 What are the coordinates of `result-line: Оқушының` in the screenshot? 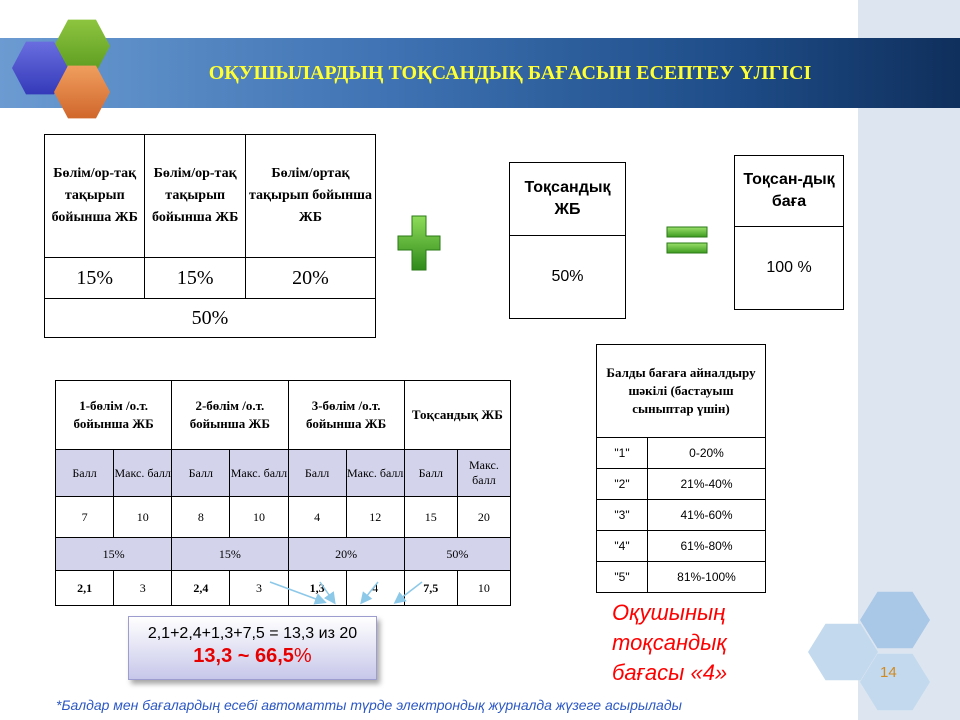 It's located at (669, 612).